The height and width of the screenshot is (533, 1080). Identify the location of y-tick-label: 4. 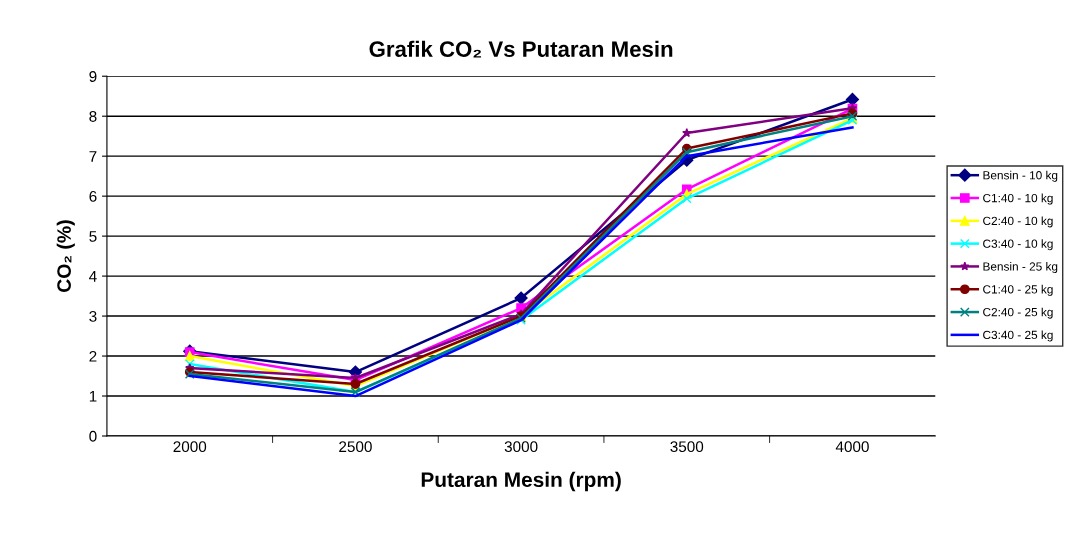
(93, 276).